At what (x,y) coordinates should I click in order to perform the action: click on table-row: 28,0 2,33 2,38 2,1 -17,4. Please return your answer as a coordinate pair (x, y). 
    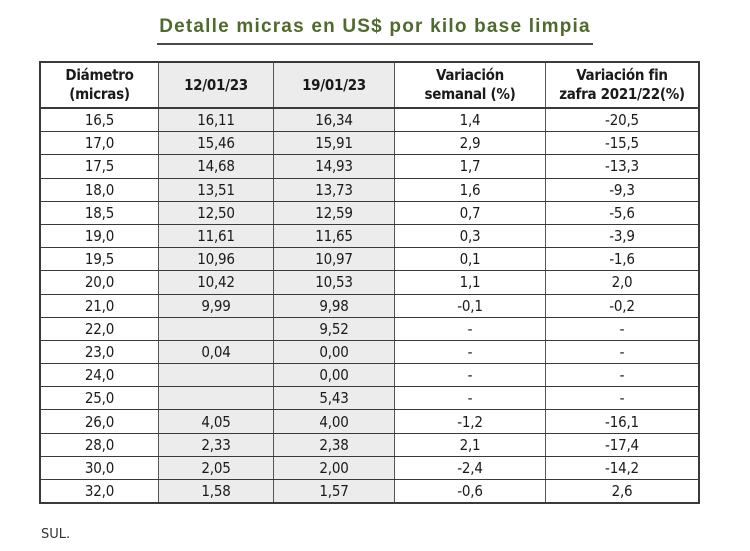
    Looking at the image, I should click on (369, 445).